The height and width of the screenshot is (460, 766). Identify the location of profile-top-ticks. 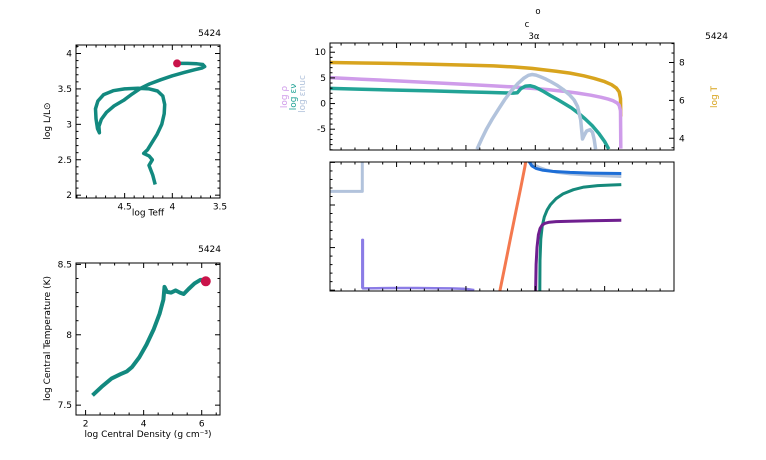
(502, 97).